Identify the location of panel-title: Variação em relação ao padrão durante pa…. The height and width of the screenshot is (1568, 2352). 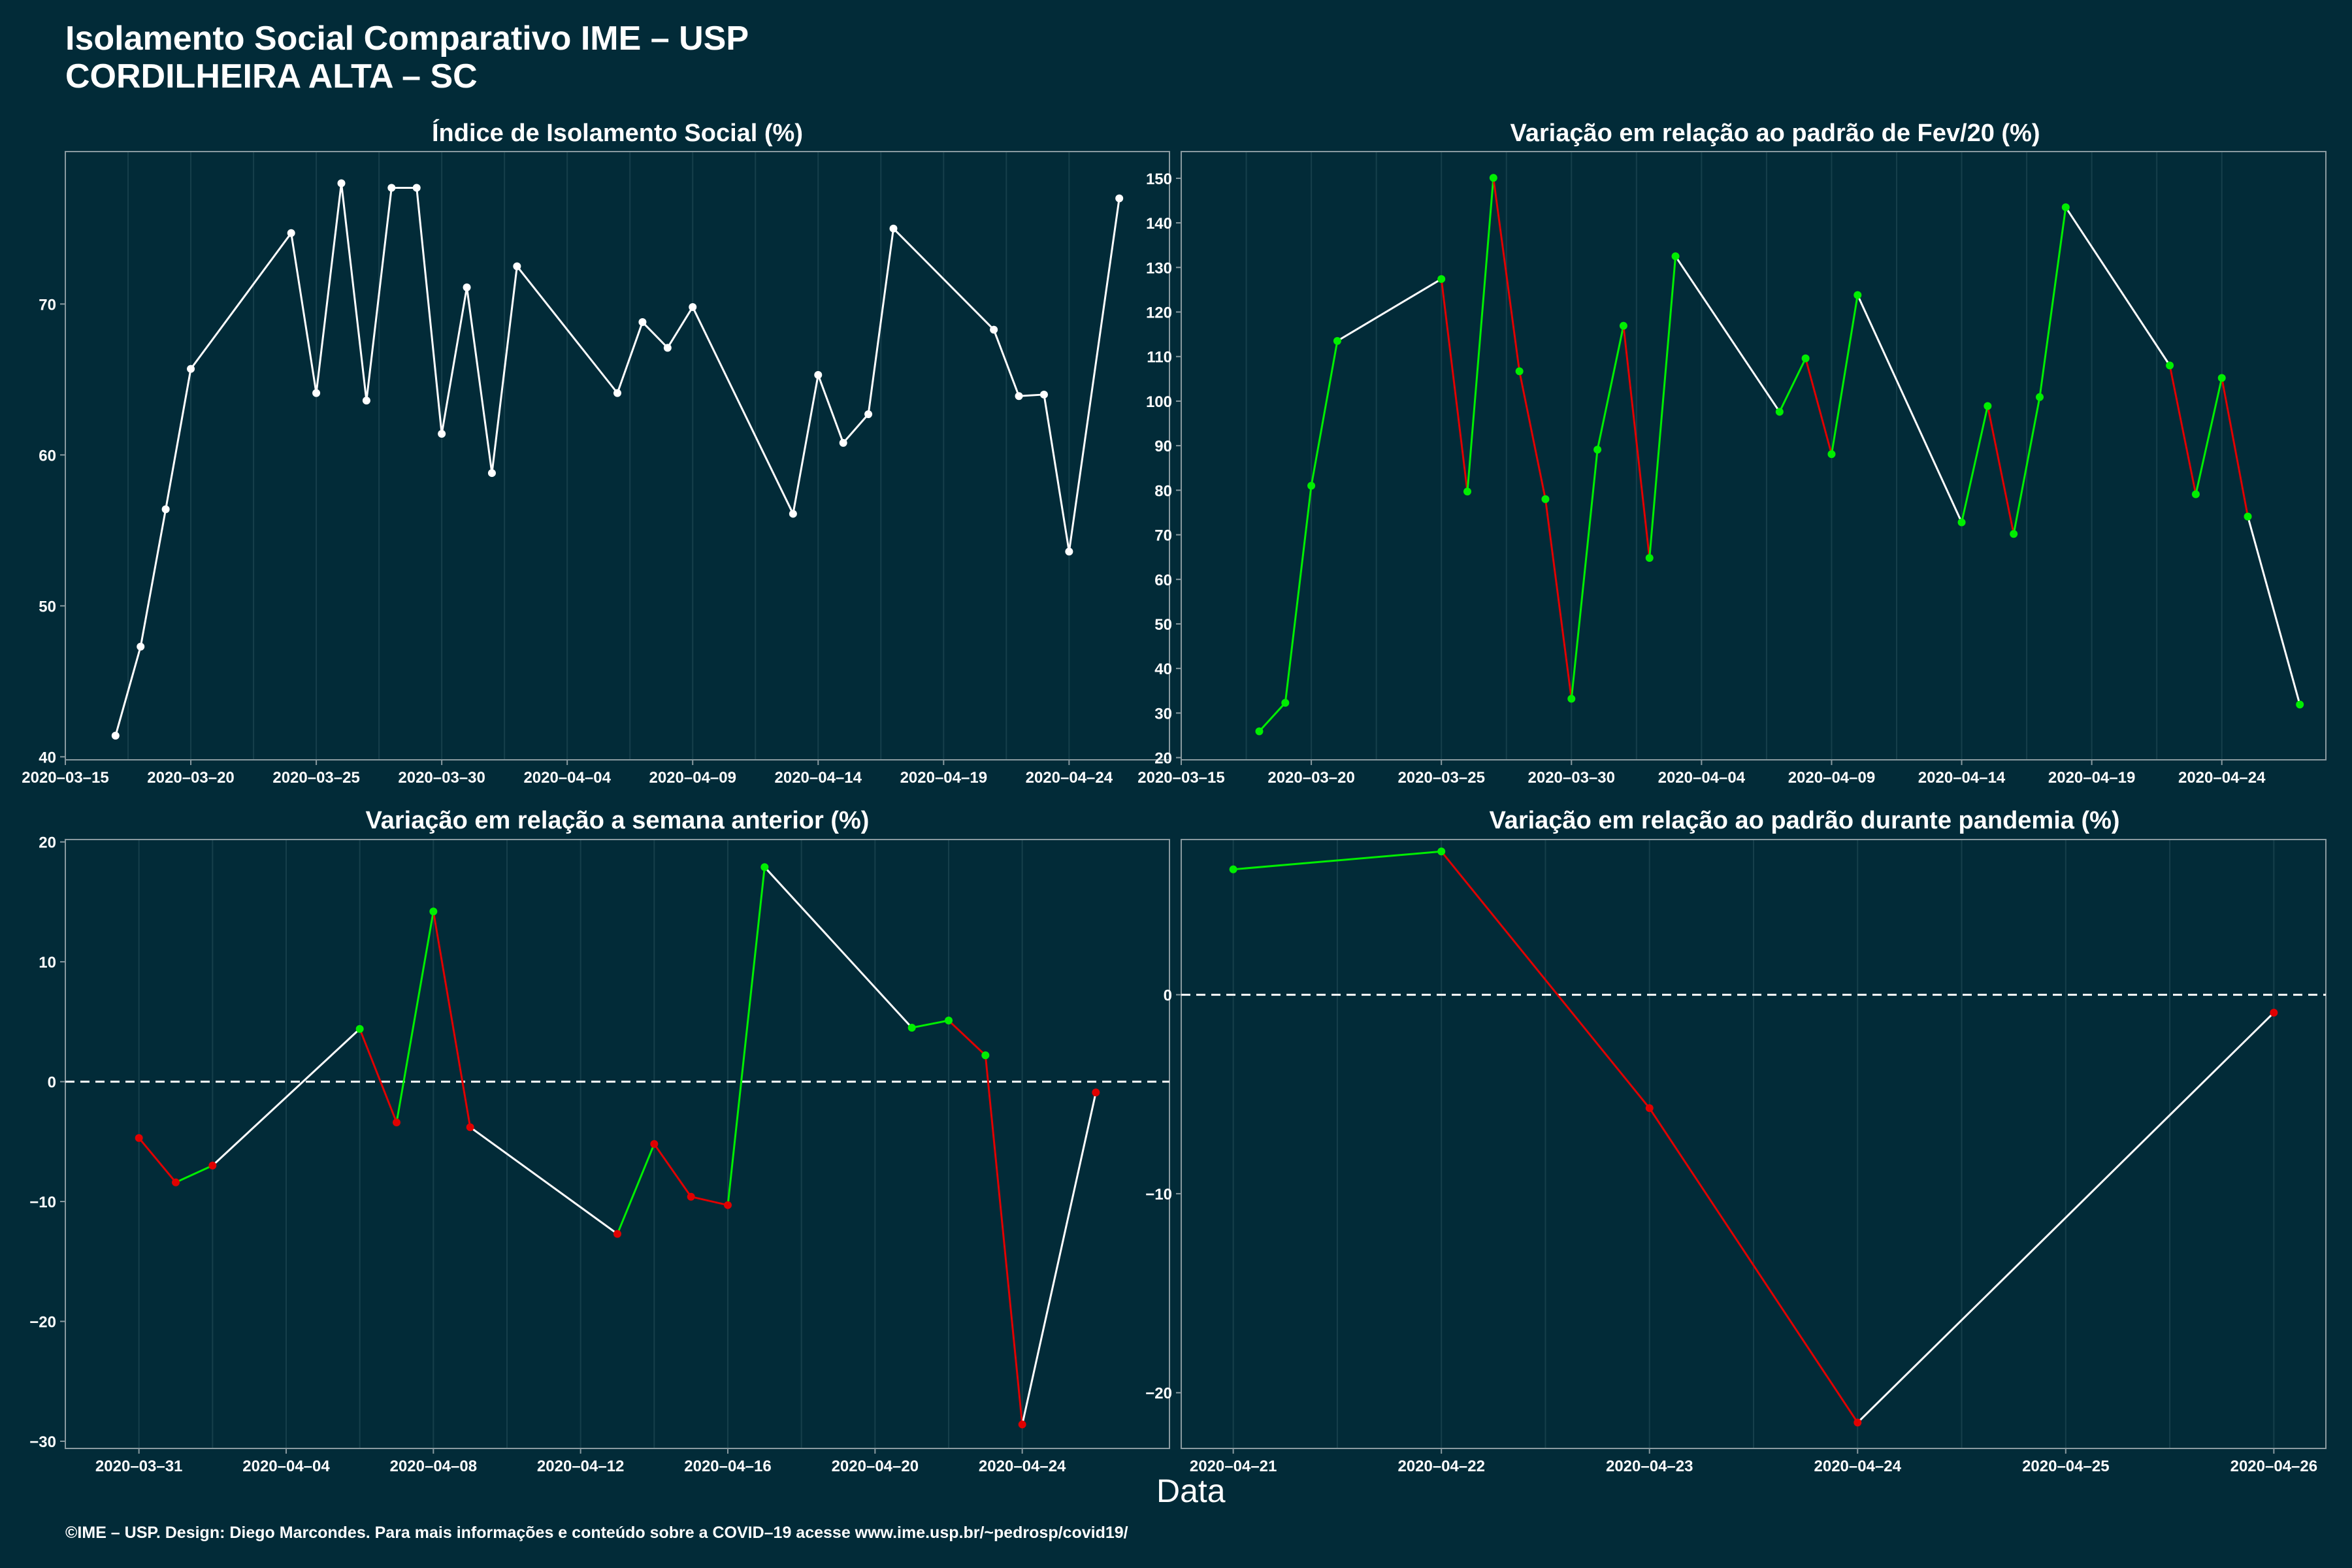
(1804, 820).